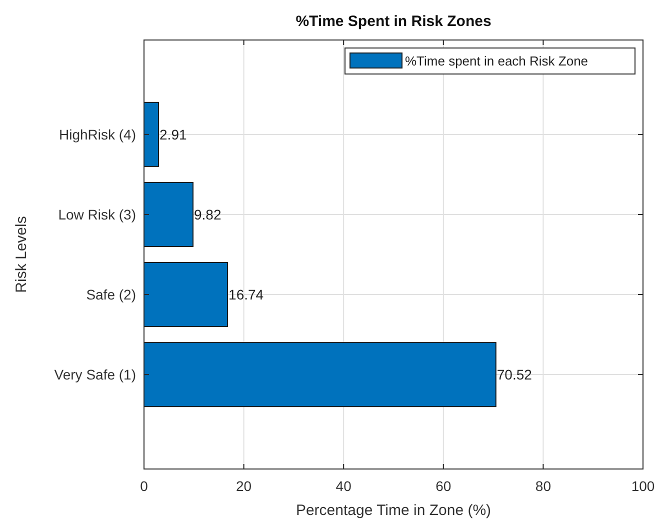  What do you see at coordinates (444, 486) in the screenshot?
I see `x-tick-label: 60` at bounding box center [444, 486].